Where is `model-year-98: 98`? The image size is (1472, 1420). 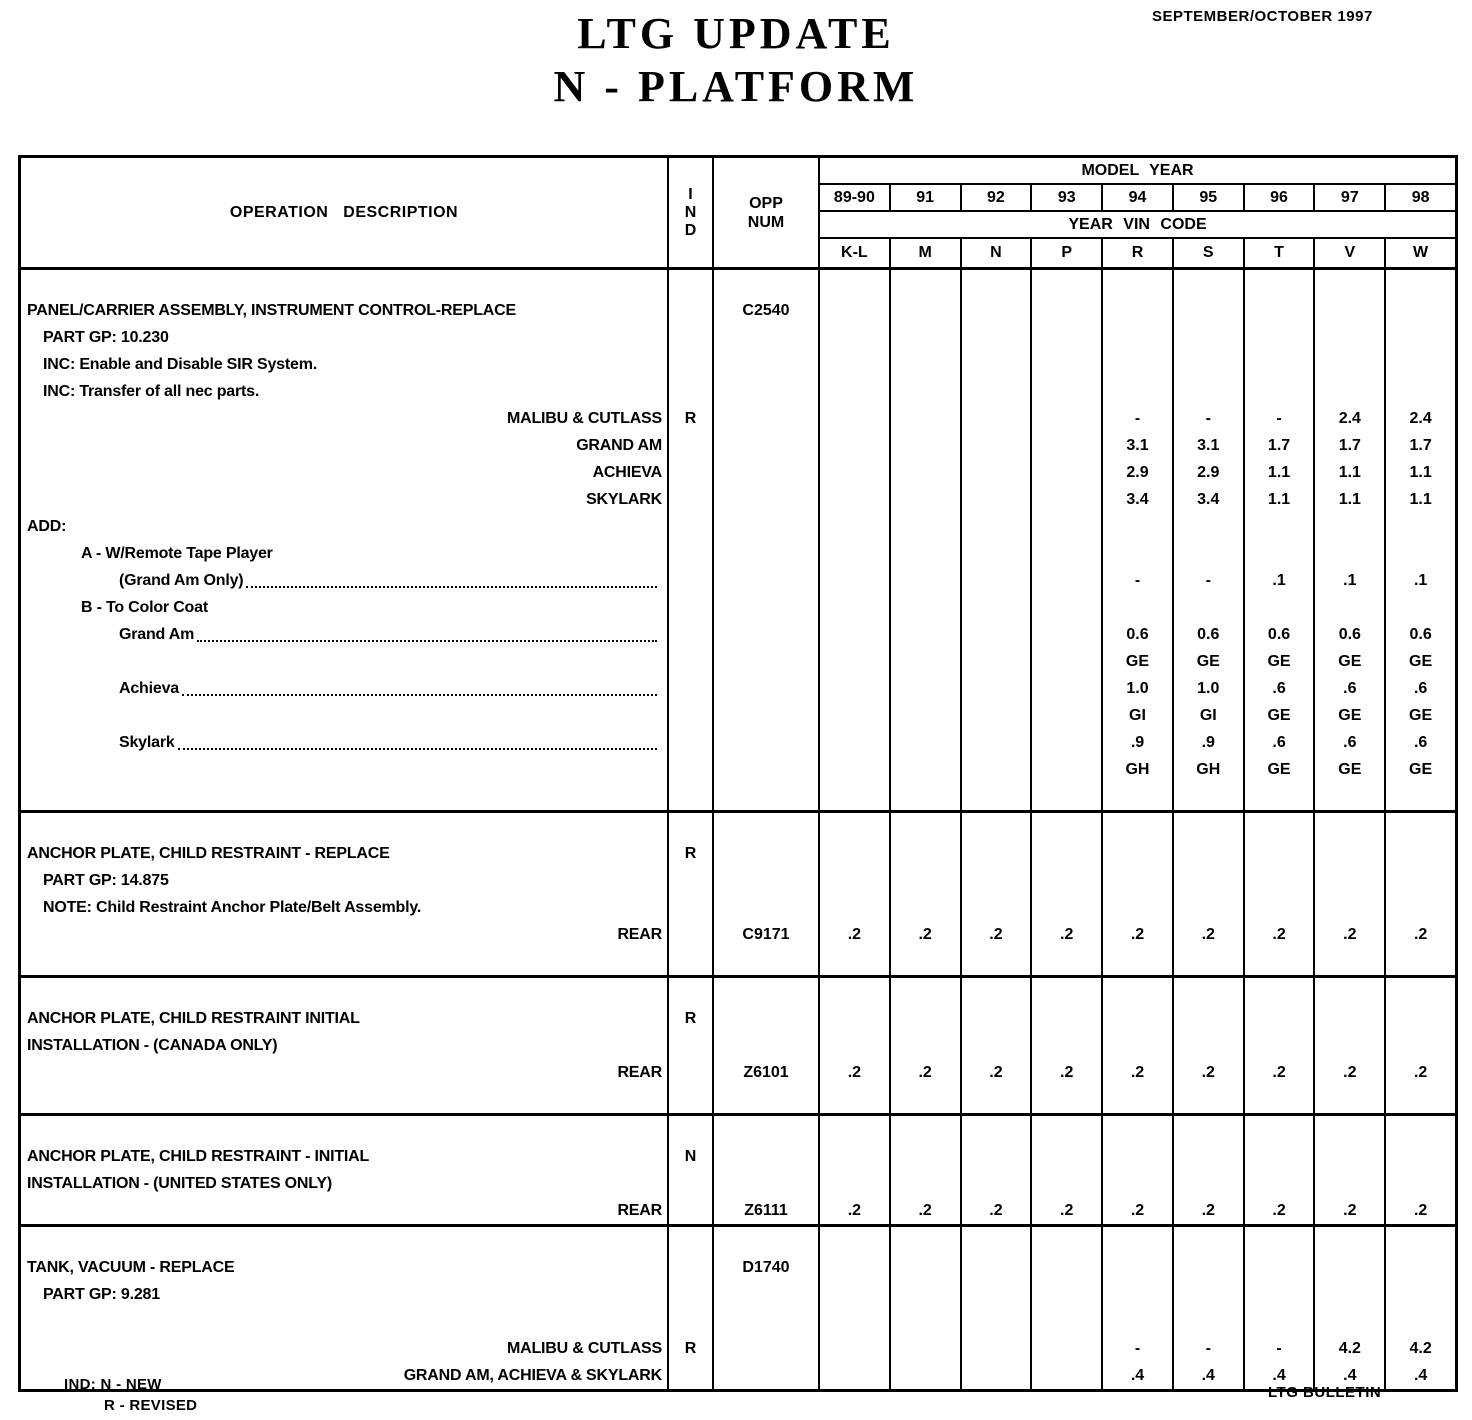 model-year-98: 98 is located at coordinates (1419, 198).